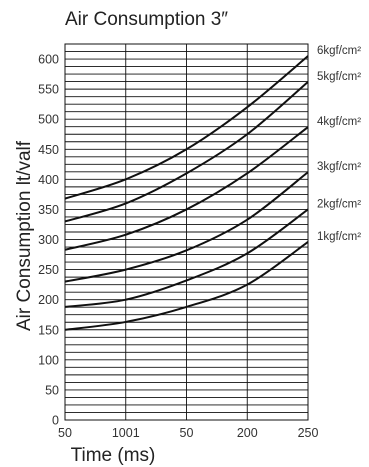 This screenshot has width=369, height=467. I want to click on y-tick-label: 400, so click(48, 180).